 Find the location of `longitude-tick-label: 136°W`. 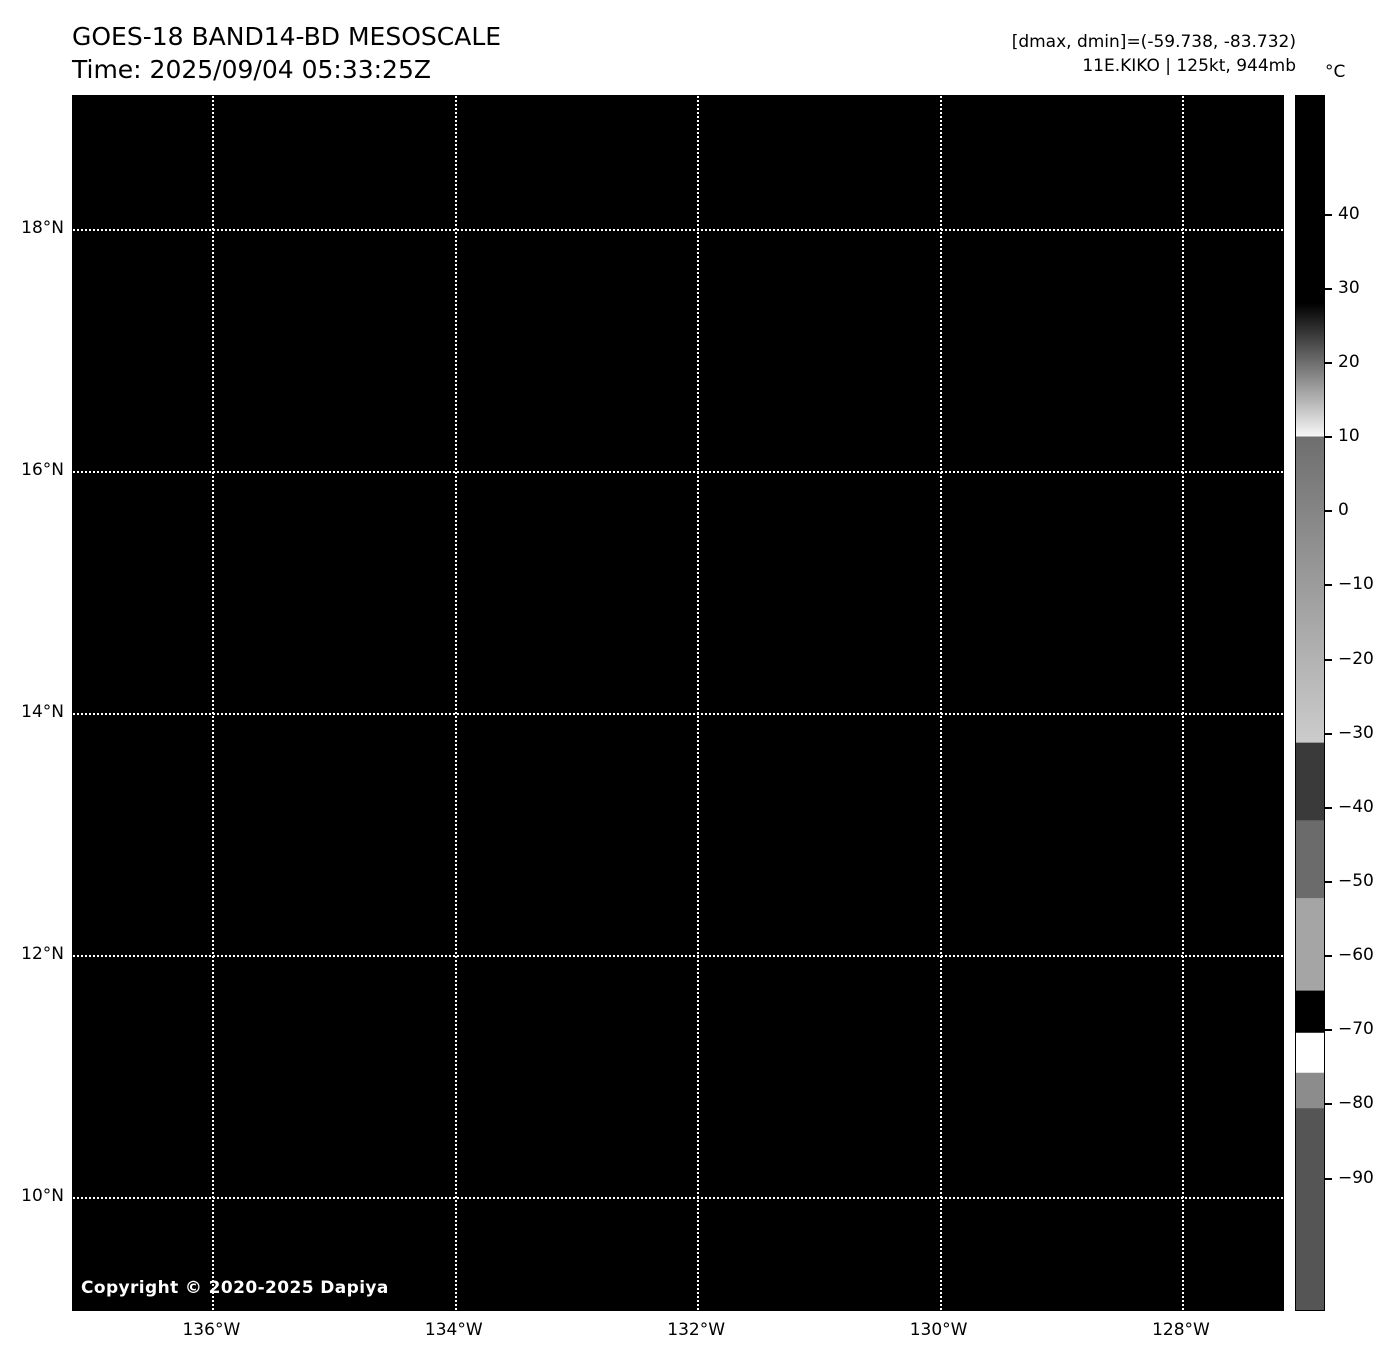

longitude-tick-label: 136°W is located at coordinates (211, 1330).